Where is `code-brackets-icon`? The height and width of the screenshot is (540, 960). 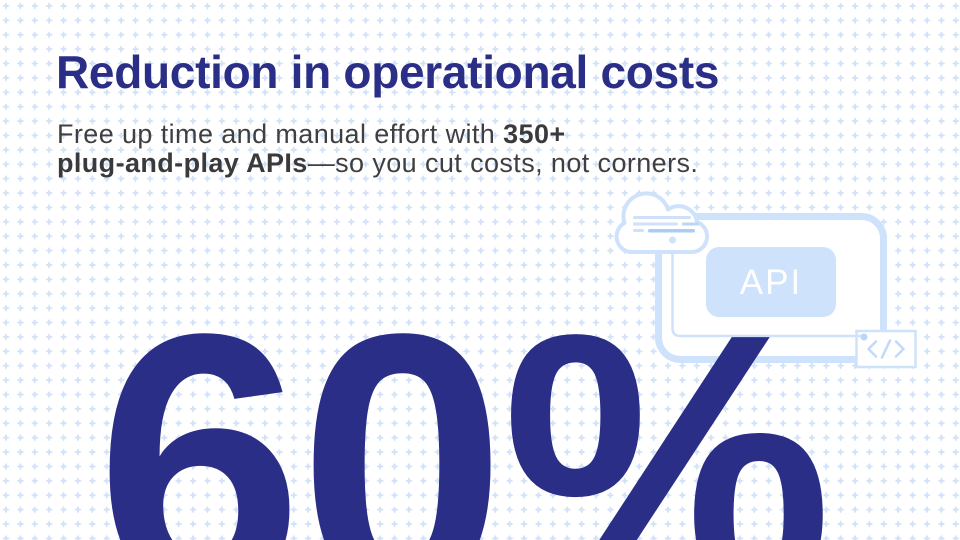
code-brackets-icon is located at coordinates (886, 349).